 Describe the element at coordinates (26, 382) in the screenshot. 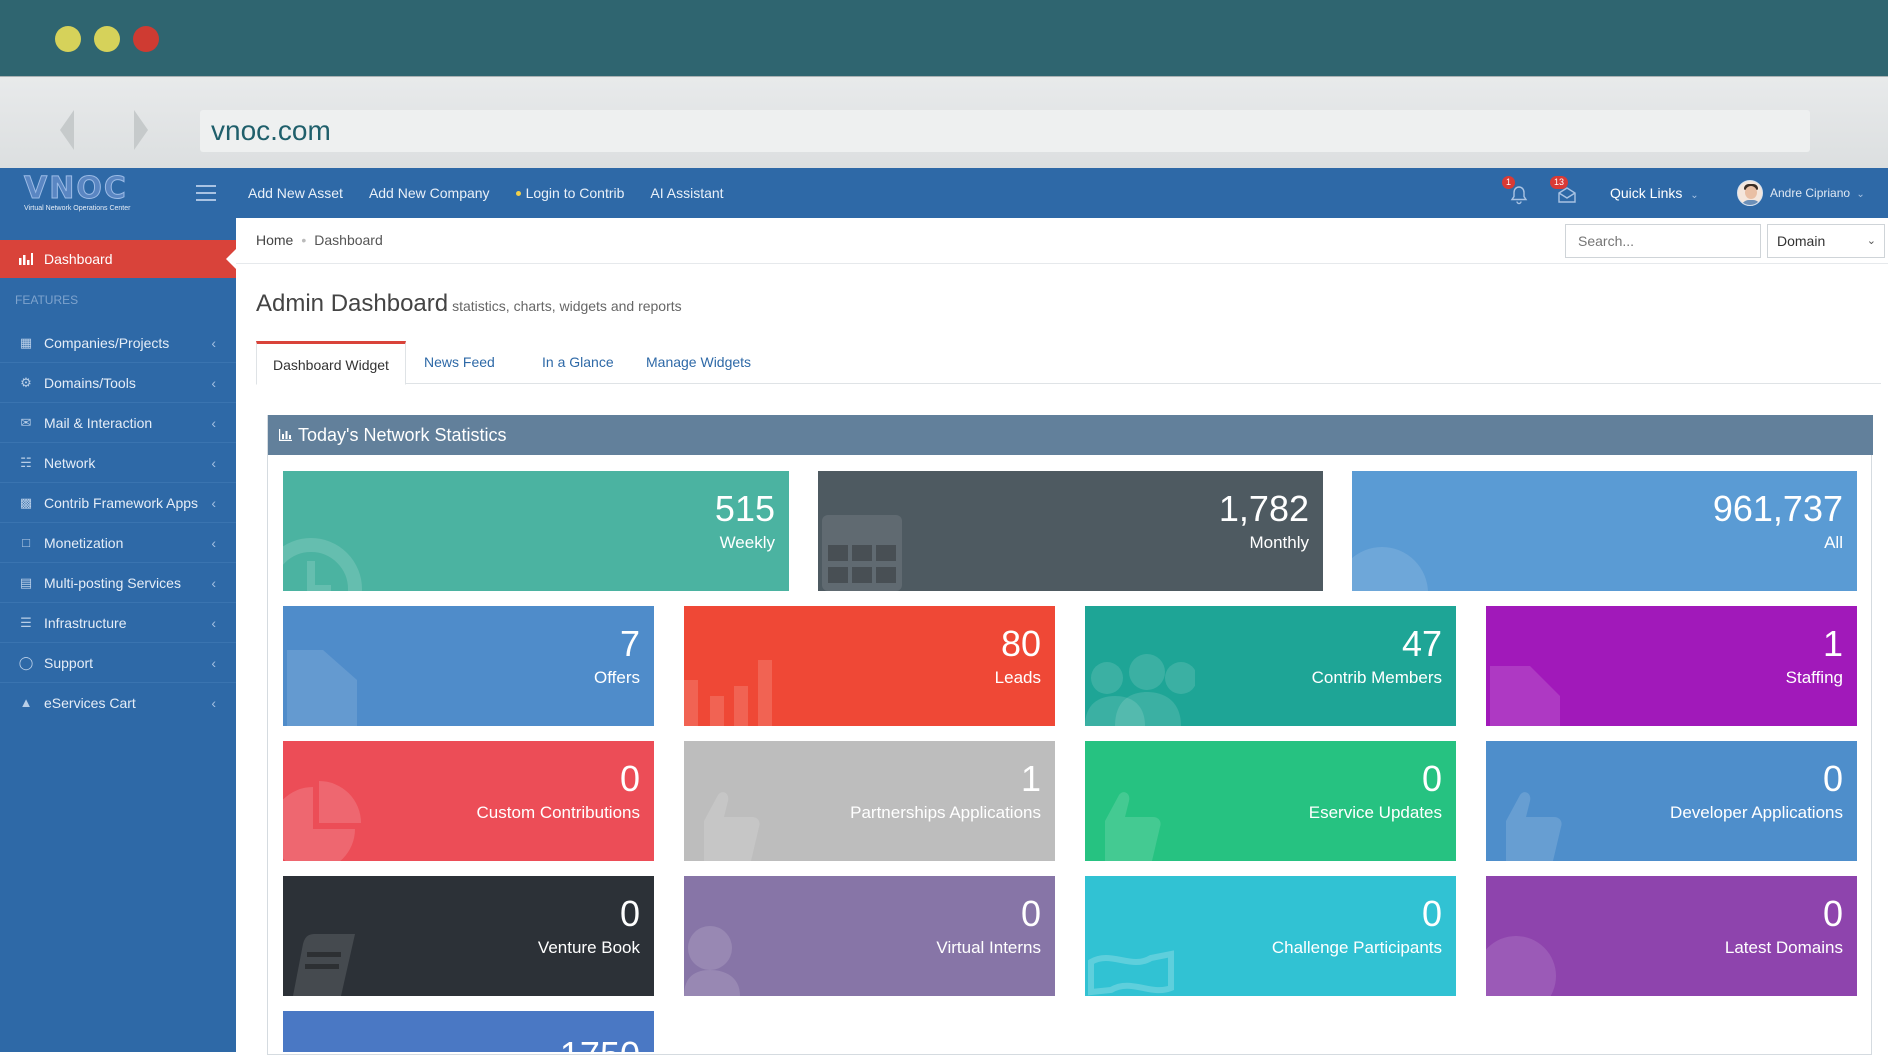

I see `gear-icon: ⚙` at that location.